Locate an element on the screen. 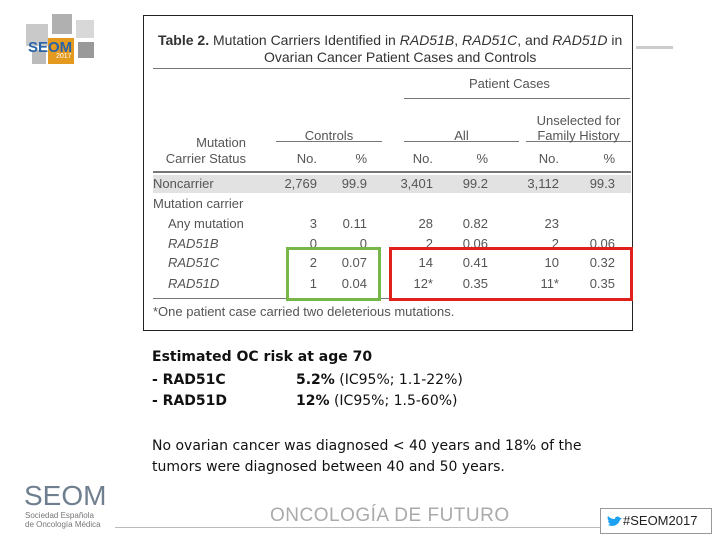 This screenshot has width=720, height=540. hashtag-box: #SEOM2017 is located at coordinates (656, 521).